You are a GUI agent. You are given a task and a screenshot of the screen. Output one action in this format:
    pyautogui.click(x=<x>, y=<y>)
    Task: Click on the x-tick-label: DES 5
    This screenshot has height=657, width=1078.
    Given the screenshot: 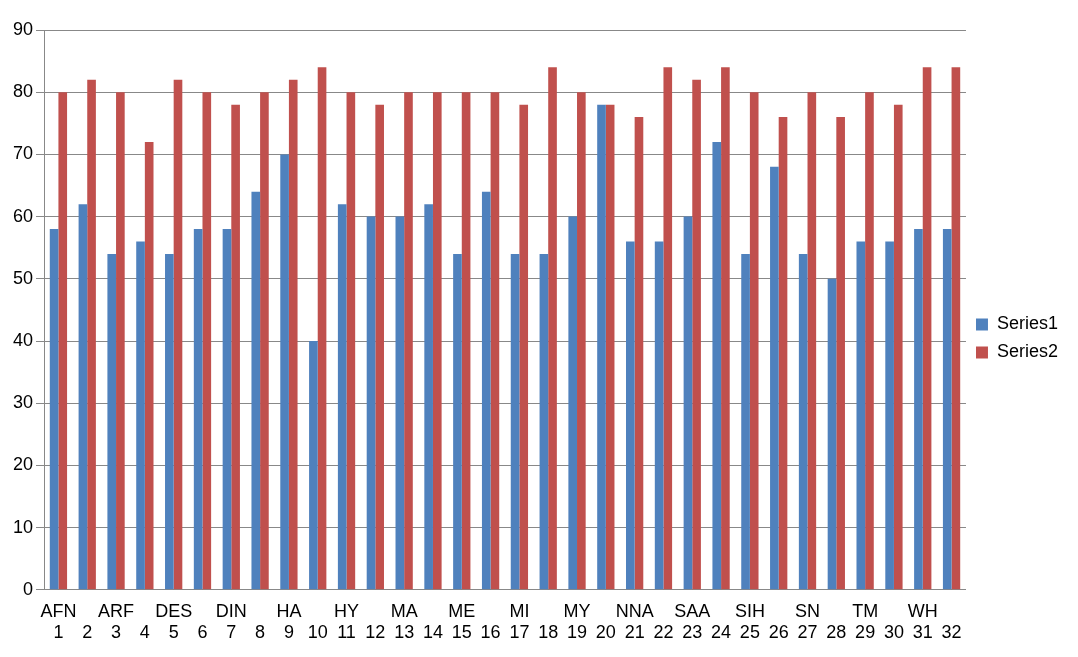 What is the action you would take?
    pyautogui.click(x=174, y=621)
    